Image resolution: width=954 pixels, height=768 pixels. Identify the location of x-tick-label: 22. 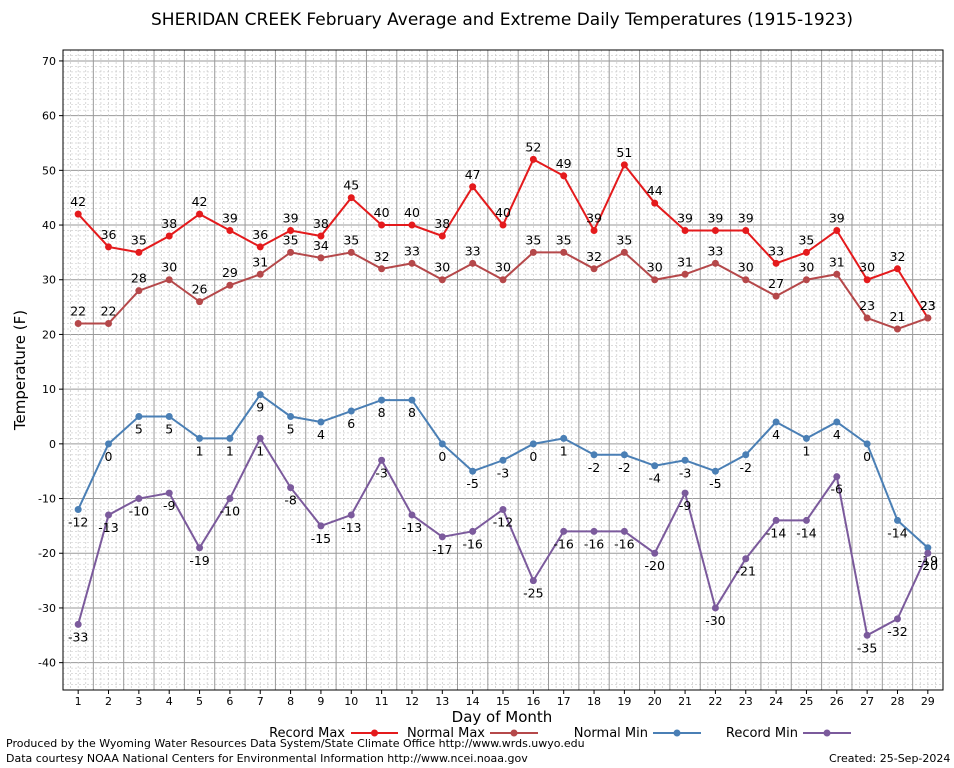
(715, 701).